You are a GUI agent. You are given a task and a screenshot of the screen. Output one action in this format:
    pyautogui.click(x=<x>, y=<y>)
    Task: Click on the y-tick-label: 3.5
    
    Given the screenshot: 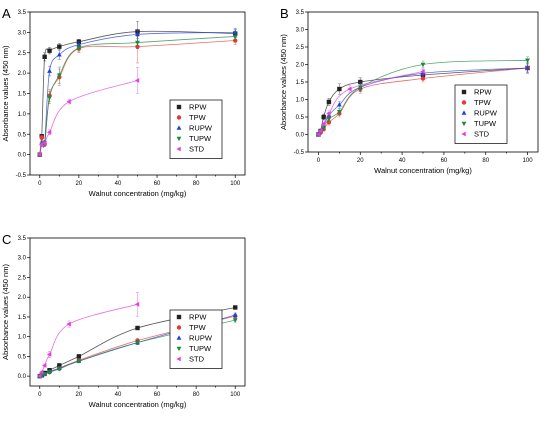 What is the action you would take?
    pyautogui.click(x=300, y=13)
    